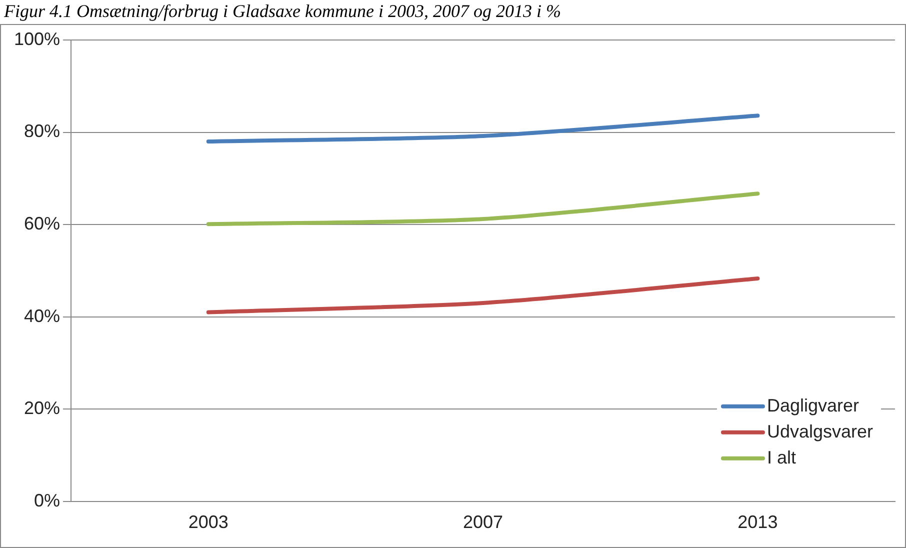  I want to click on y-tick-label: 20%, so click(42, 408).